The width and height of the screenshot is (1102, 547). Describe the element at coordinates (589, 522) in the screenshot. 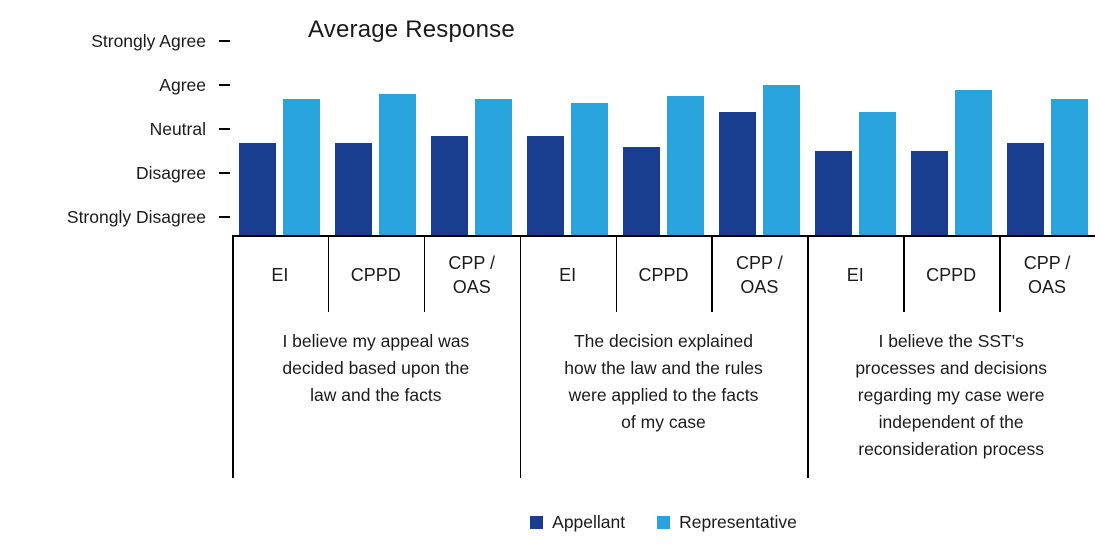

I see `legend-label: Appellant` at that location.